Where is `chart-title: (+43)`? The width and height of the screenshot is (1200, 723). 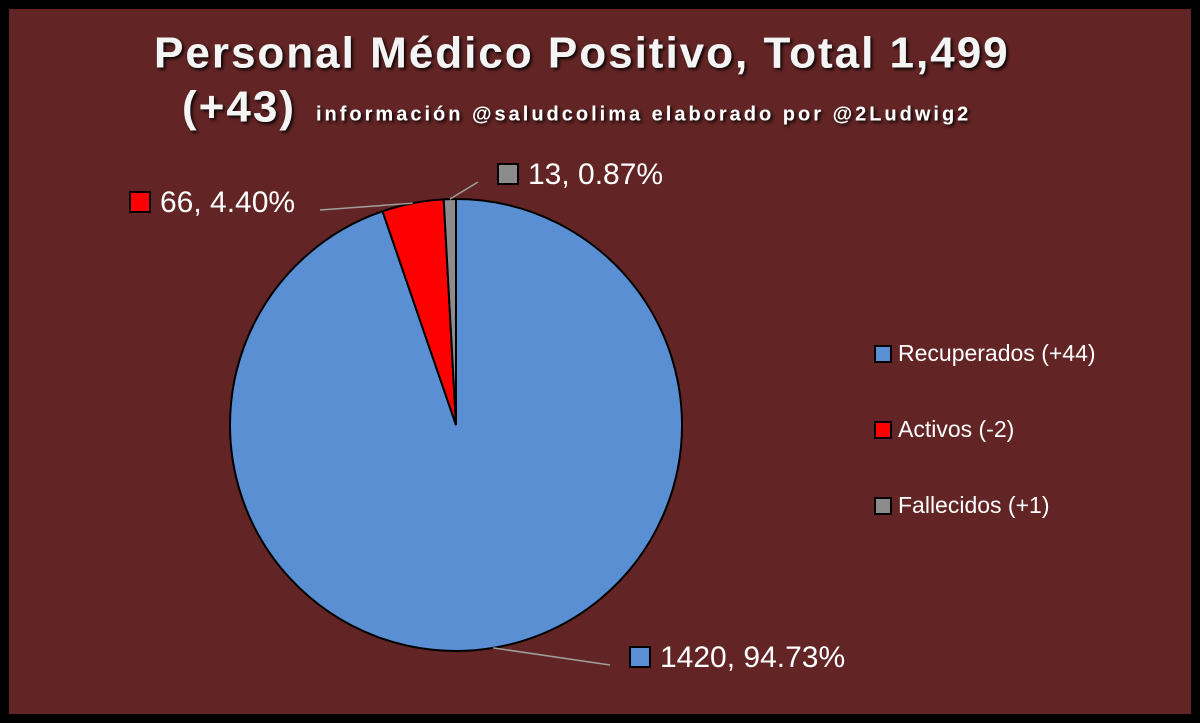 chart-title: (+43) is located at coordinates (239, 107).